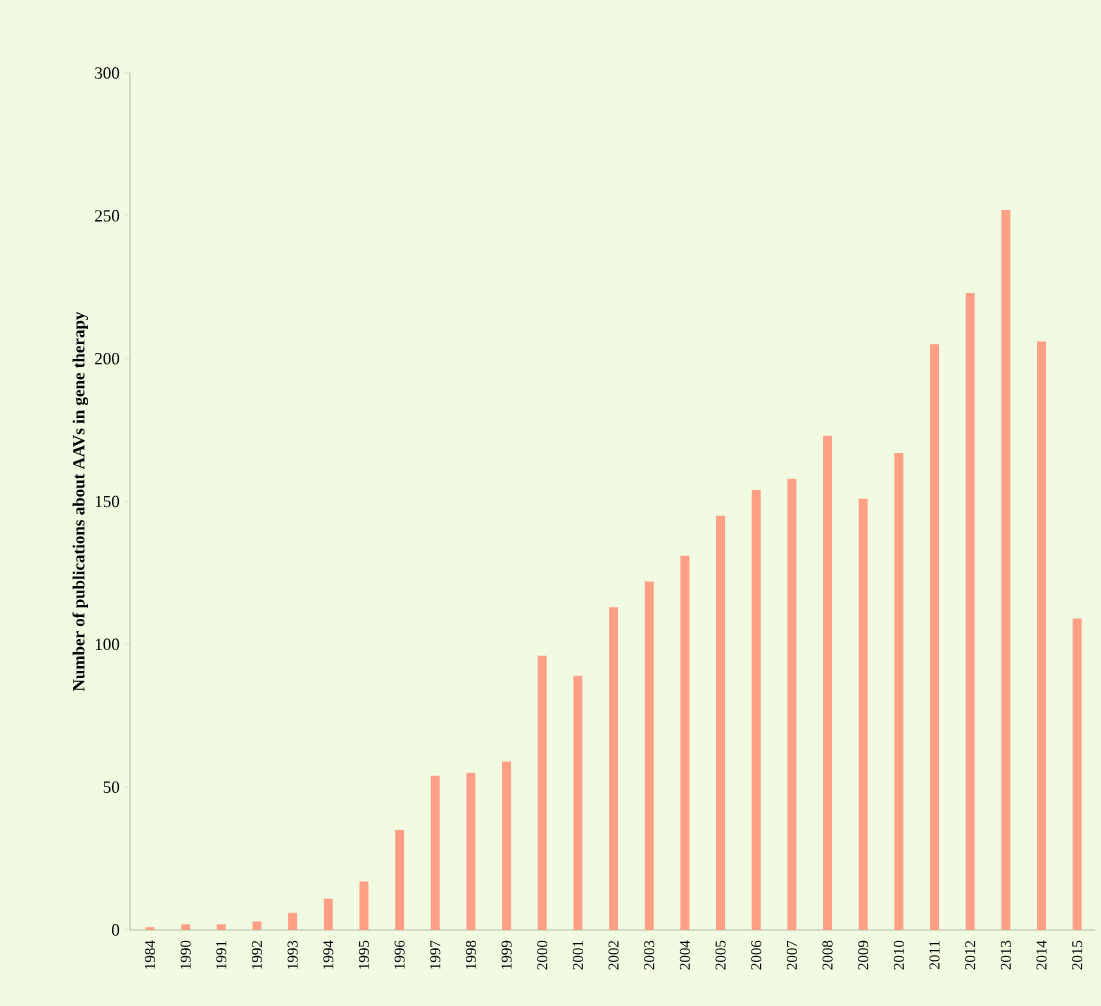 This screenshot has width=1101, height=1006. What do you see at coordinates (363, 954) in the screenshot?
I see `x-tick-label: 1995` at bounding box center [363, 954].